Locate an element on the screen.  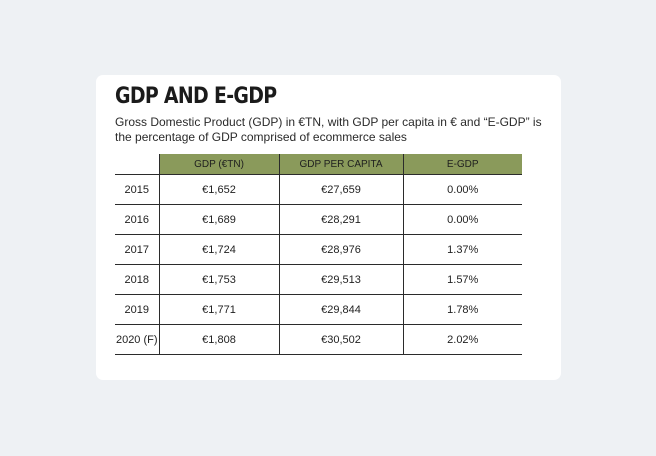
table-row: 2020 (F) €1,808 €30,502 2.02% is located at coordinates (318, 339).